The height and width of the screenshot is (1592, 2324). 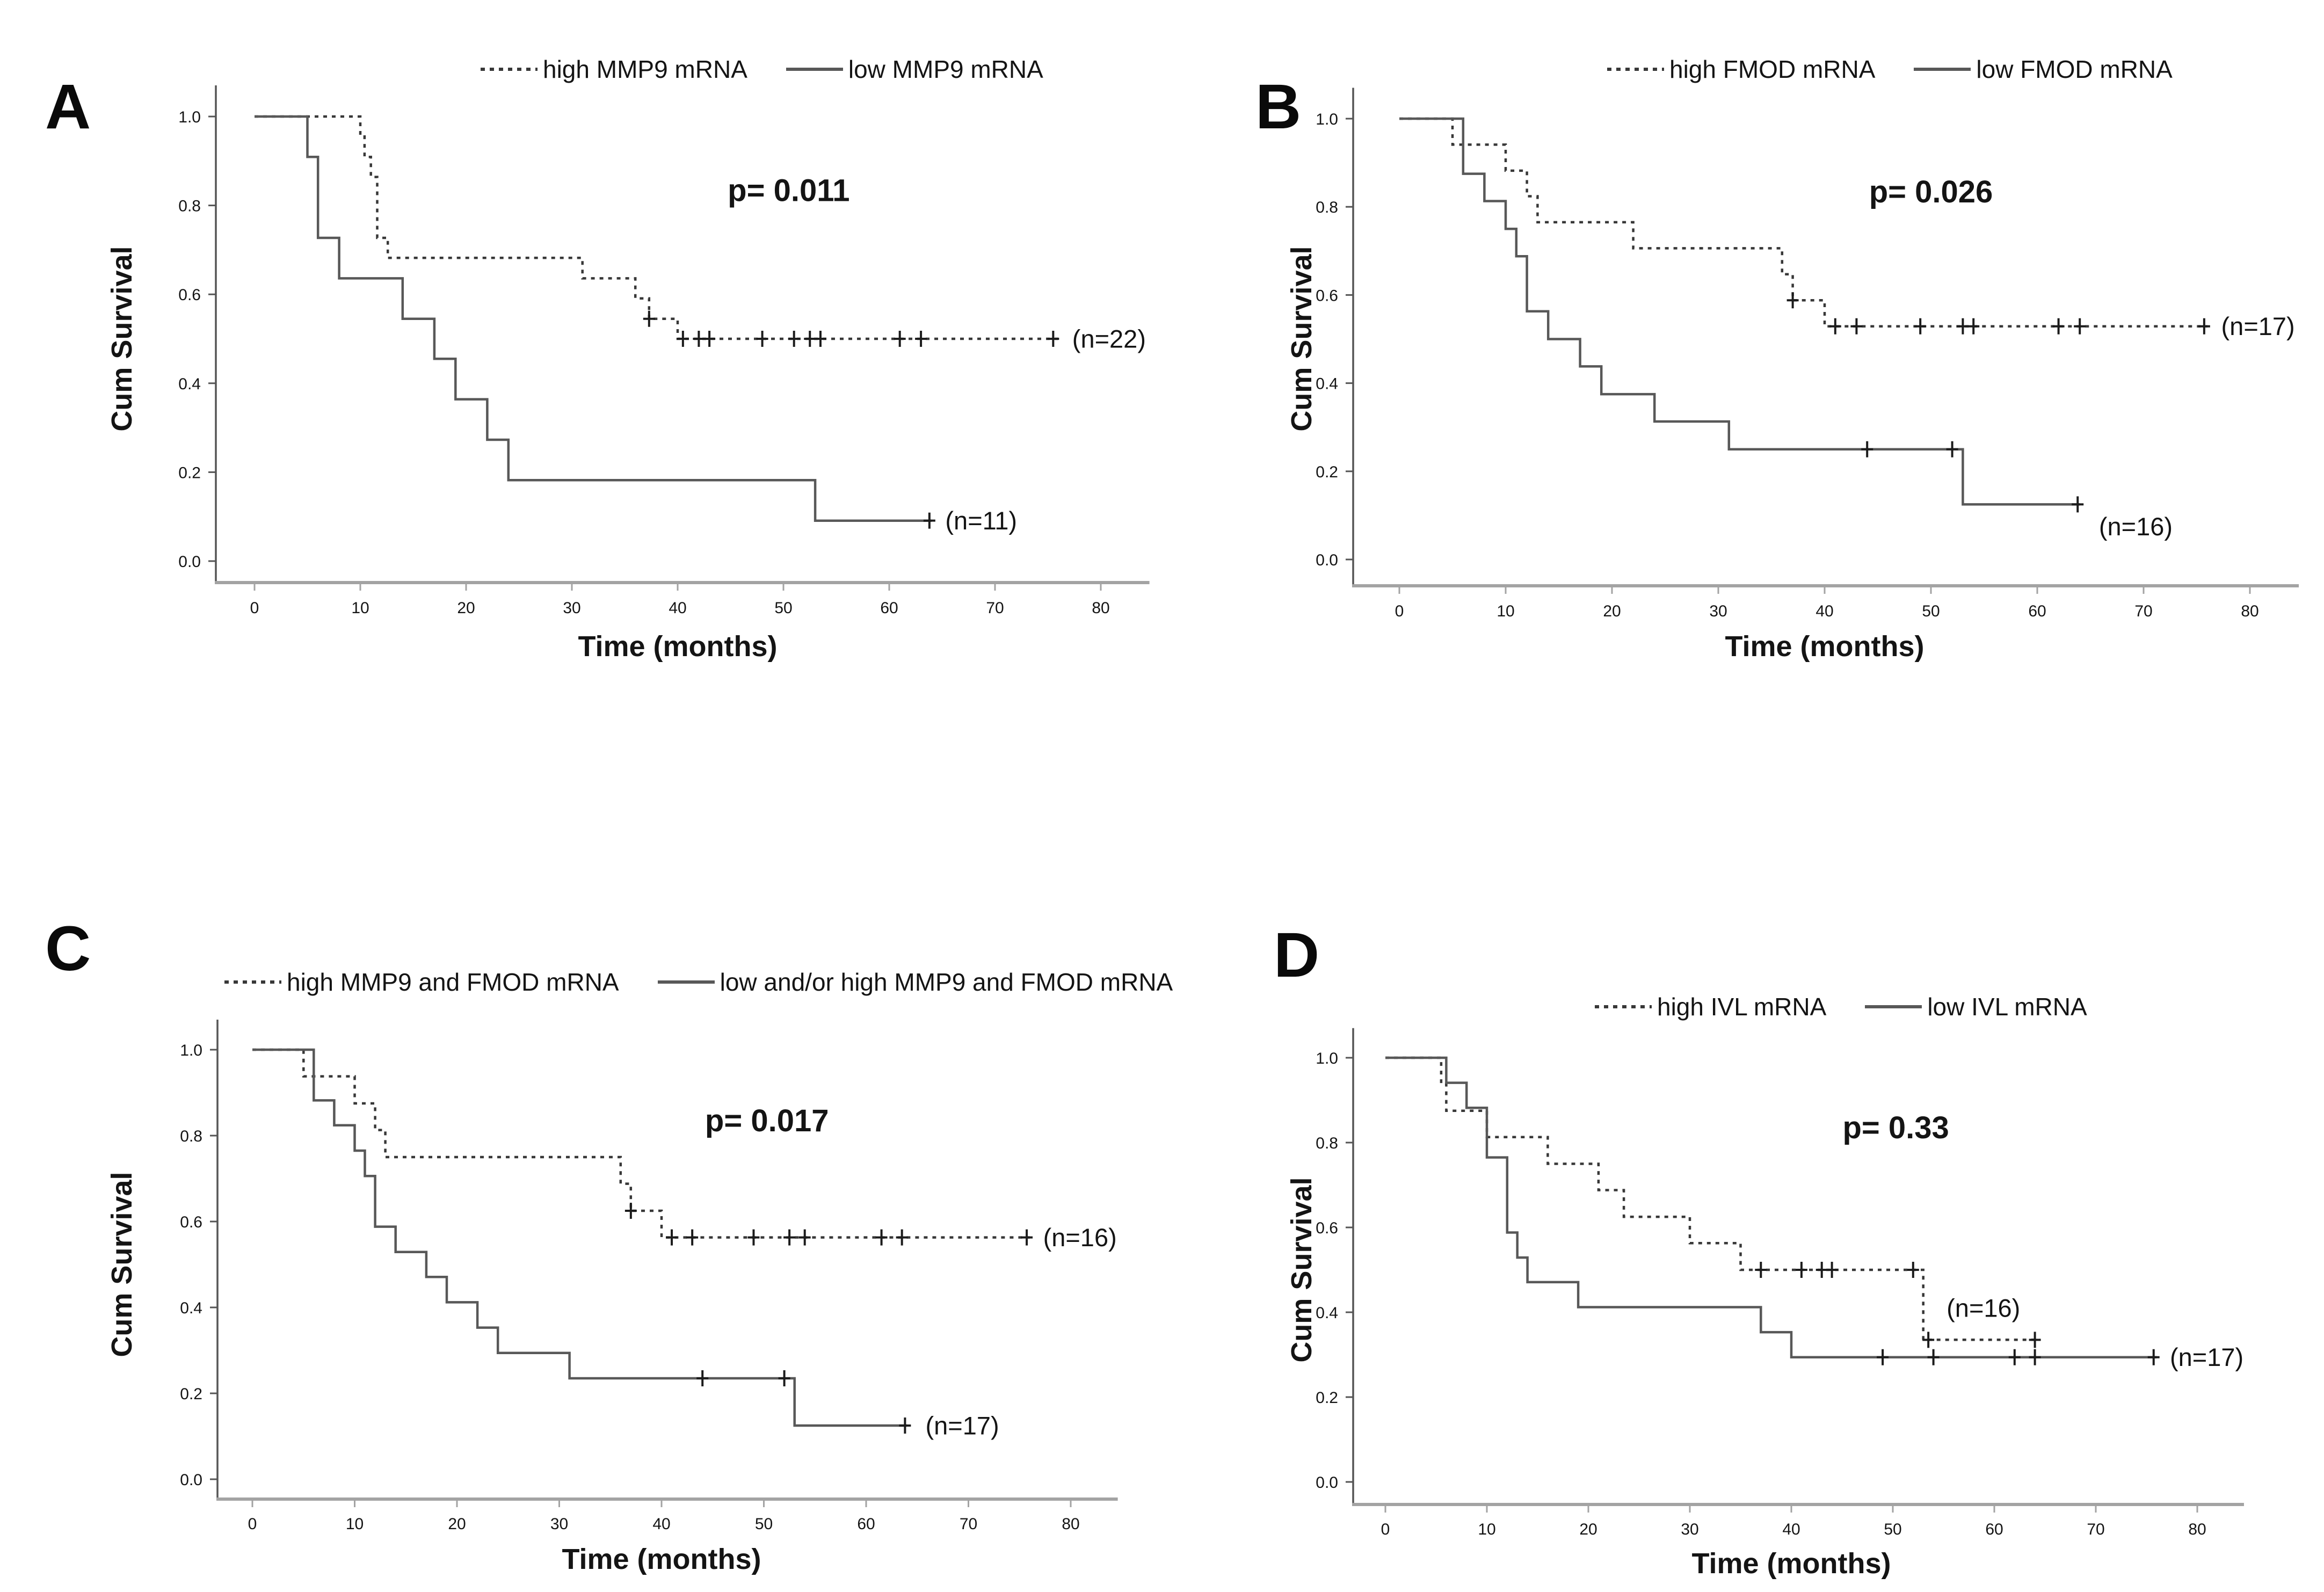 What do you see at coordinates (915, 982) in the screenshot?
I see `legend-item-low: low and/or high MMP9 and FMOD mRNA` at bounding box center [915, 982].